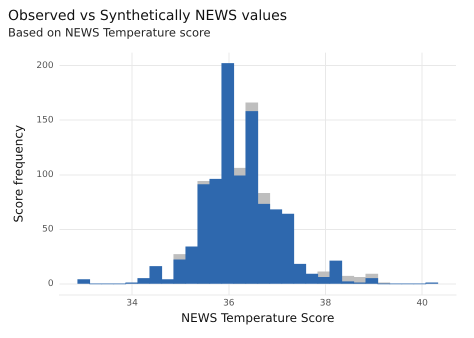 The width and height of the screenshot is (474, 338). I want to click on y-tick-label: 100, so click(45, 175).